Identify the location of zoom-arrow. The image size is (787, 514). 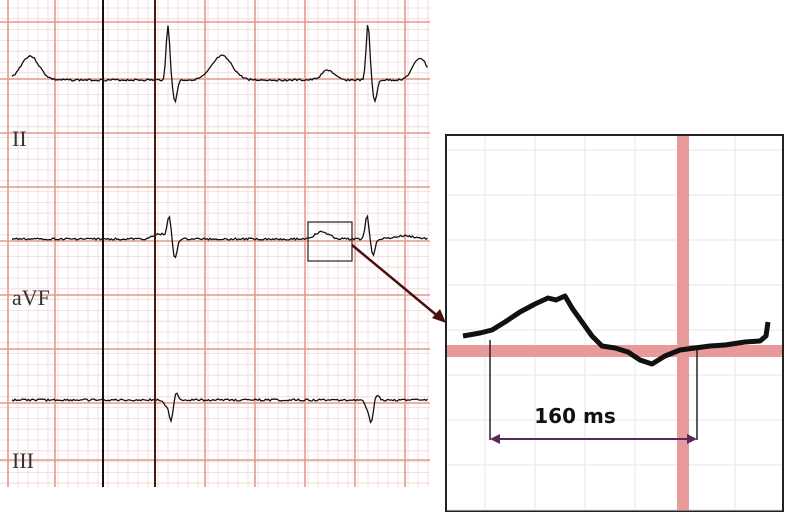
(396, 281).